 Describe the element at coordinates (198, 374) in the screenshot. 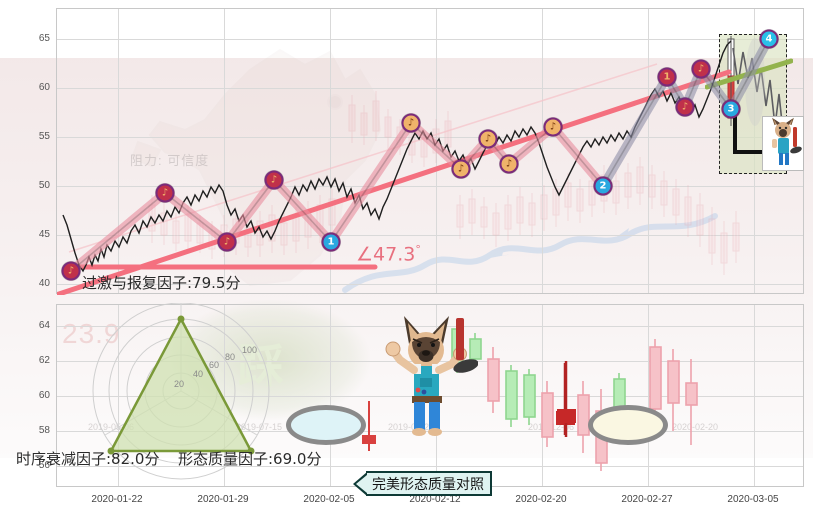

I see `radar-tick-40: 40` at that location.